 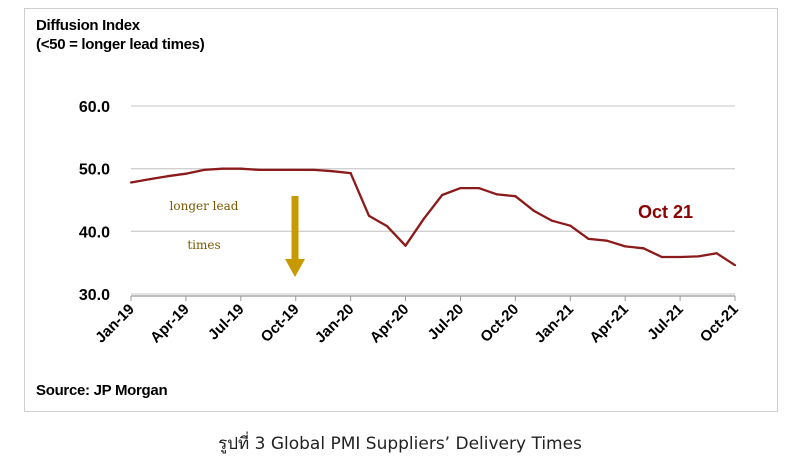 I want to click on y-tick-label: 30.0, so click(x=94, y=295).